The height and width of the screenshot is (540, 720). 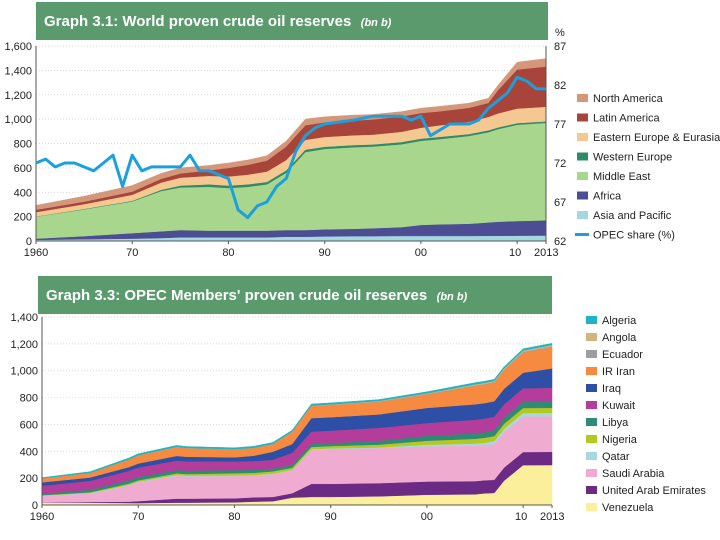 I want to click on graph-3-1-legend-swatch-eastern-europe-eurasia, so click(x=582, y=137).